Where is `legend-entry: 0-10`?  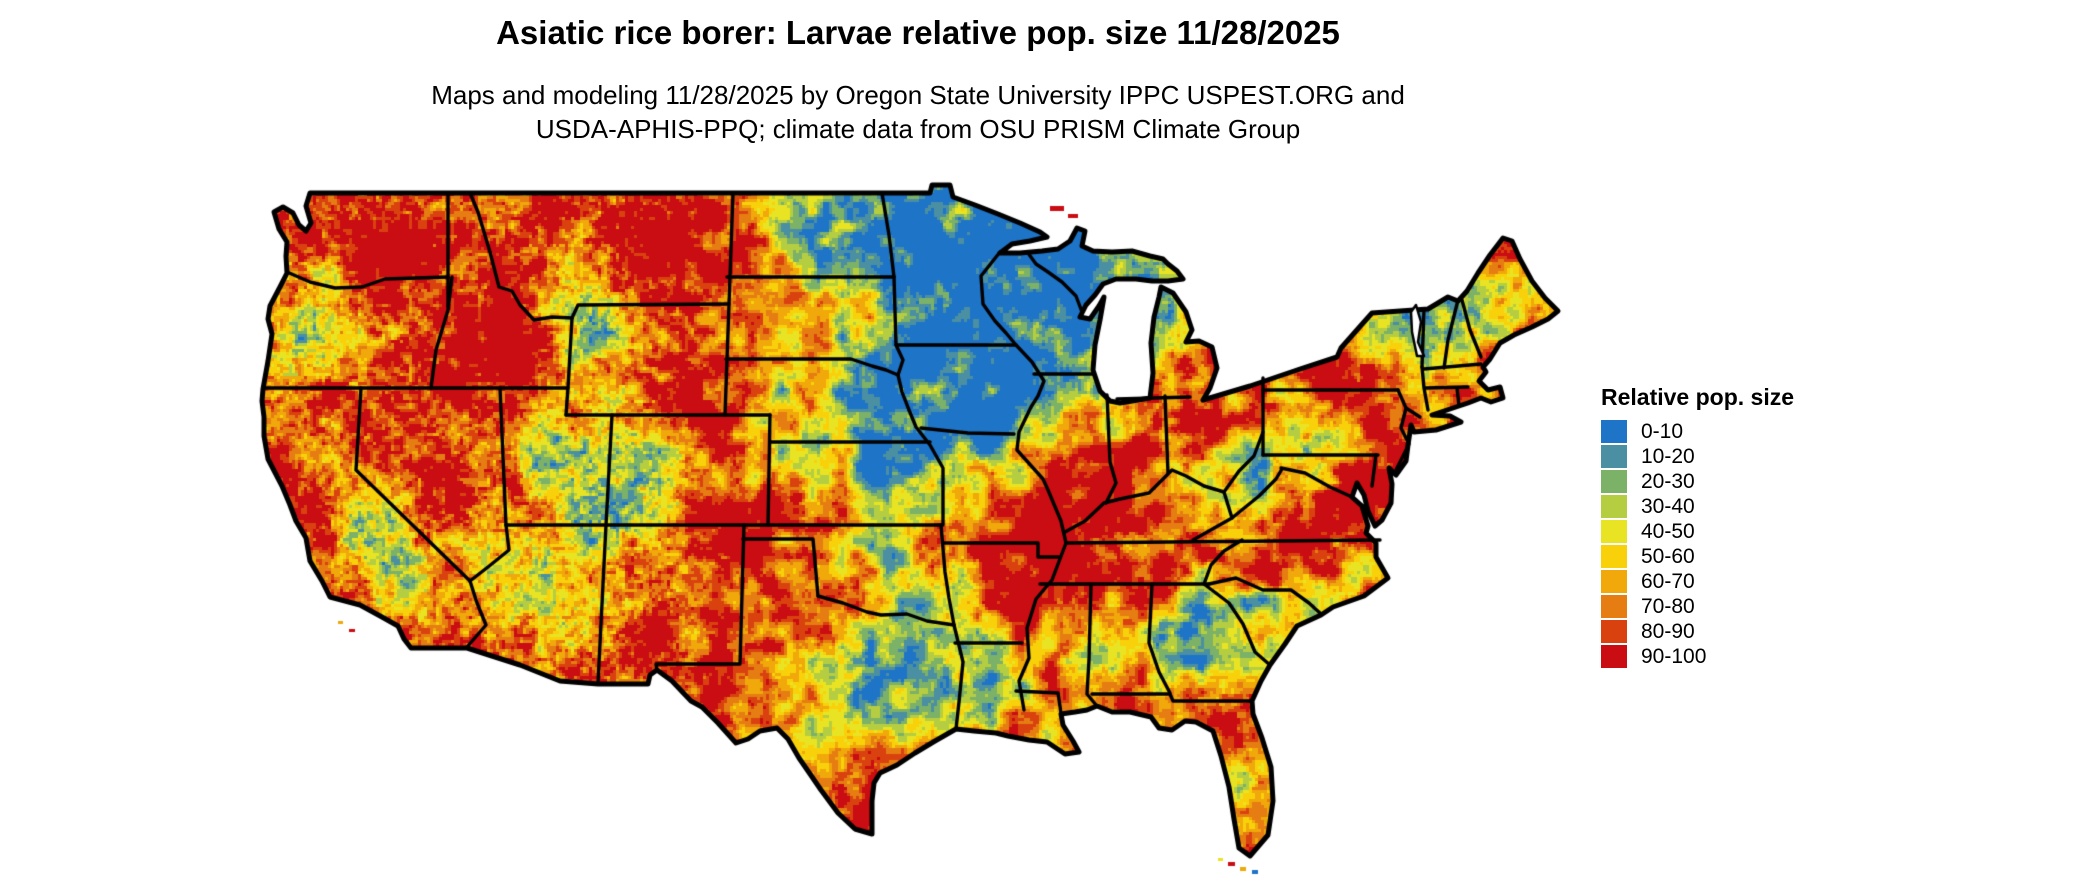 legend-entry: 0-10 is located at coordinates (1751, 431).